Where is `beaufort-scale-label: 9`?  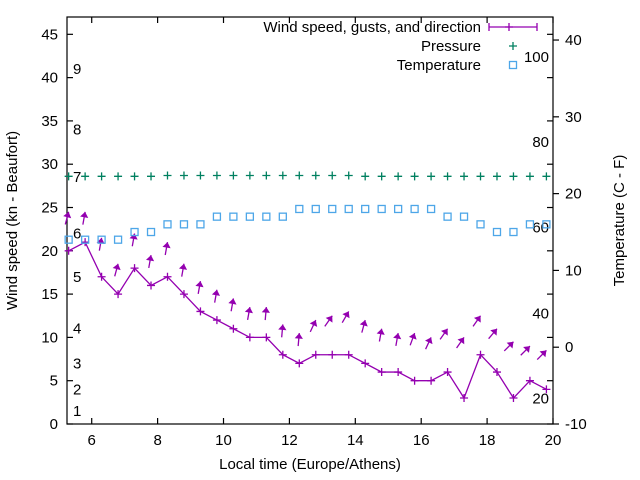
beaufort-scale-label: 9 is located at coordinates (77, 69).